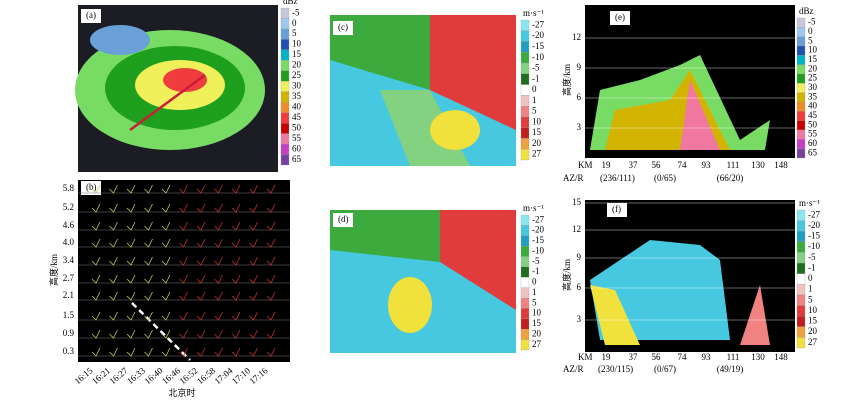 The width and height of the screenshot is (853, 404). Describe the element at coordinates (813, 78) in the screenshot. I see `colorbar-tick-label: 25` at that location.